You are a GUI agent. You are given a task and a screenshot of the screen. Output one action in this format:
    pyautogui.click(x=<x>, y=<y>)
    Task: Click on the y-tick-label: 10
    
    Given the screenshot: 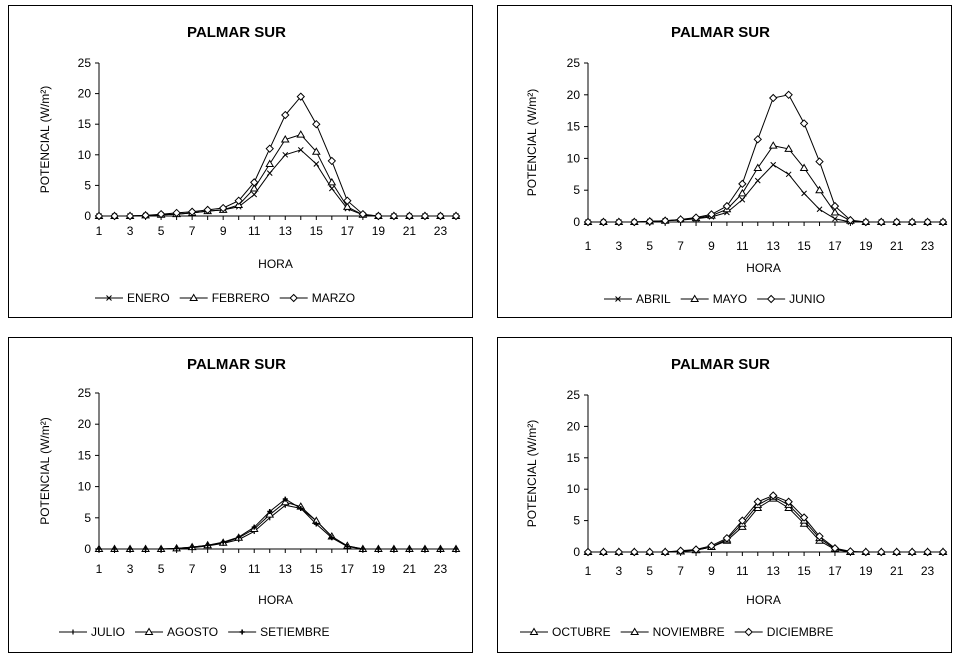 What is the action you would take?
    pyautogui.click(x=85, y=487)
    